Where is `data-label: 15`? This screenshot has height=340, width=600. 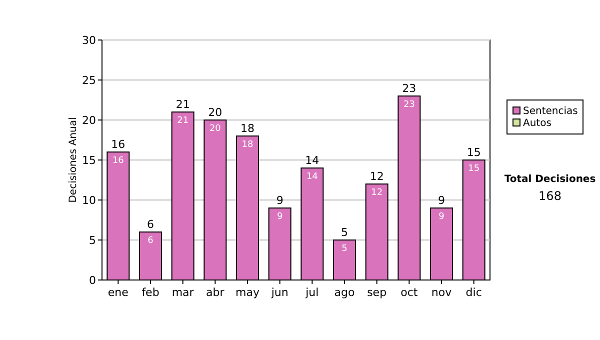 data-label: 15 is located at coordinates (474, 169).